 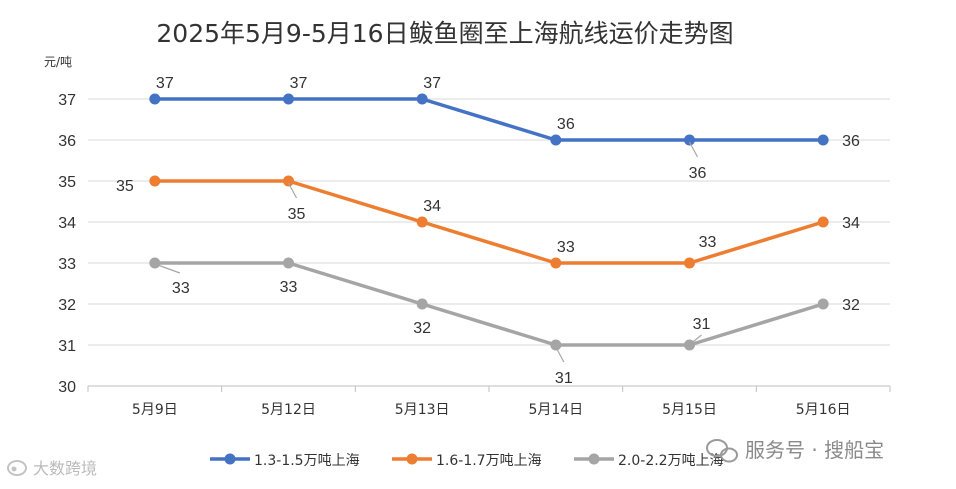 What do you see at coordinates (67, 182) in the screenshot?
I see `y-tick-label-35: 35` at bounding box center [67, 182].